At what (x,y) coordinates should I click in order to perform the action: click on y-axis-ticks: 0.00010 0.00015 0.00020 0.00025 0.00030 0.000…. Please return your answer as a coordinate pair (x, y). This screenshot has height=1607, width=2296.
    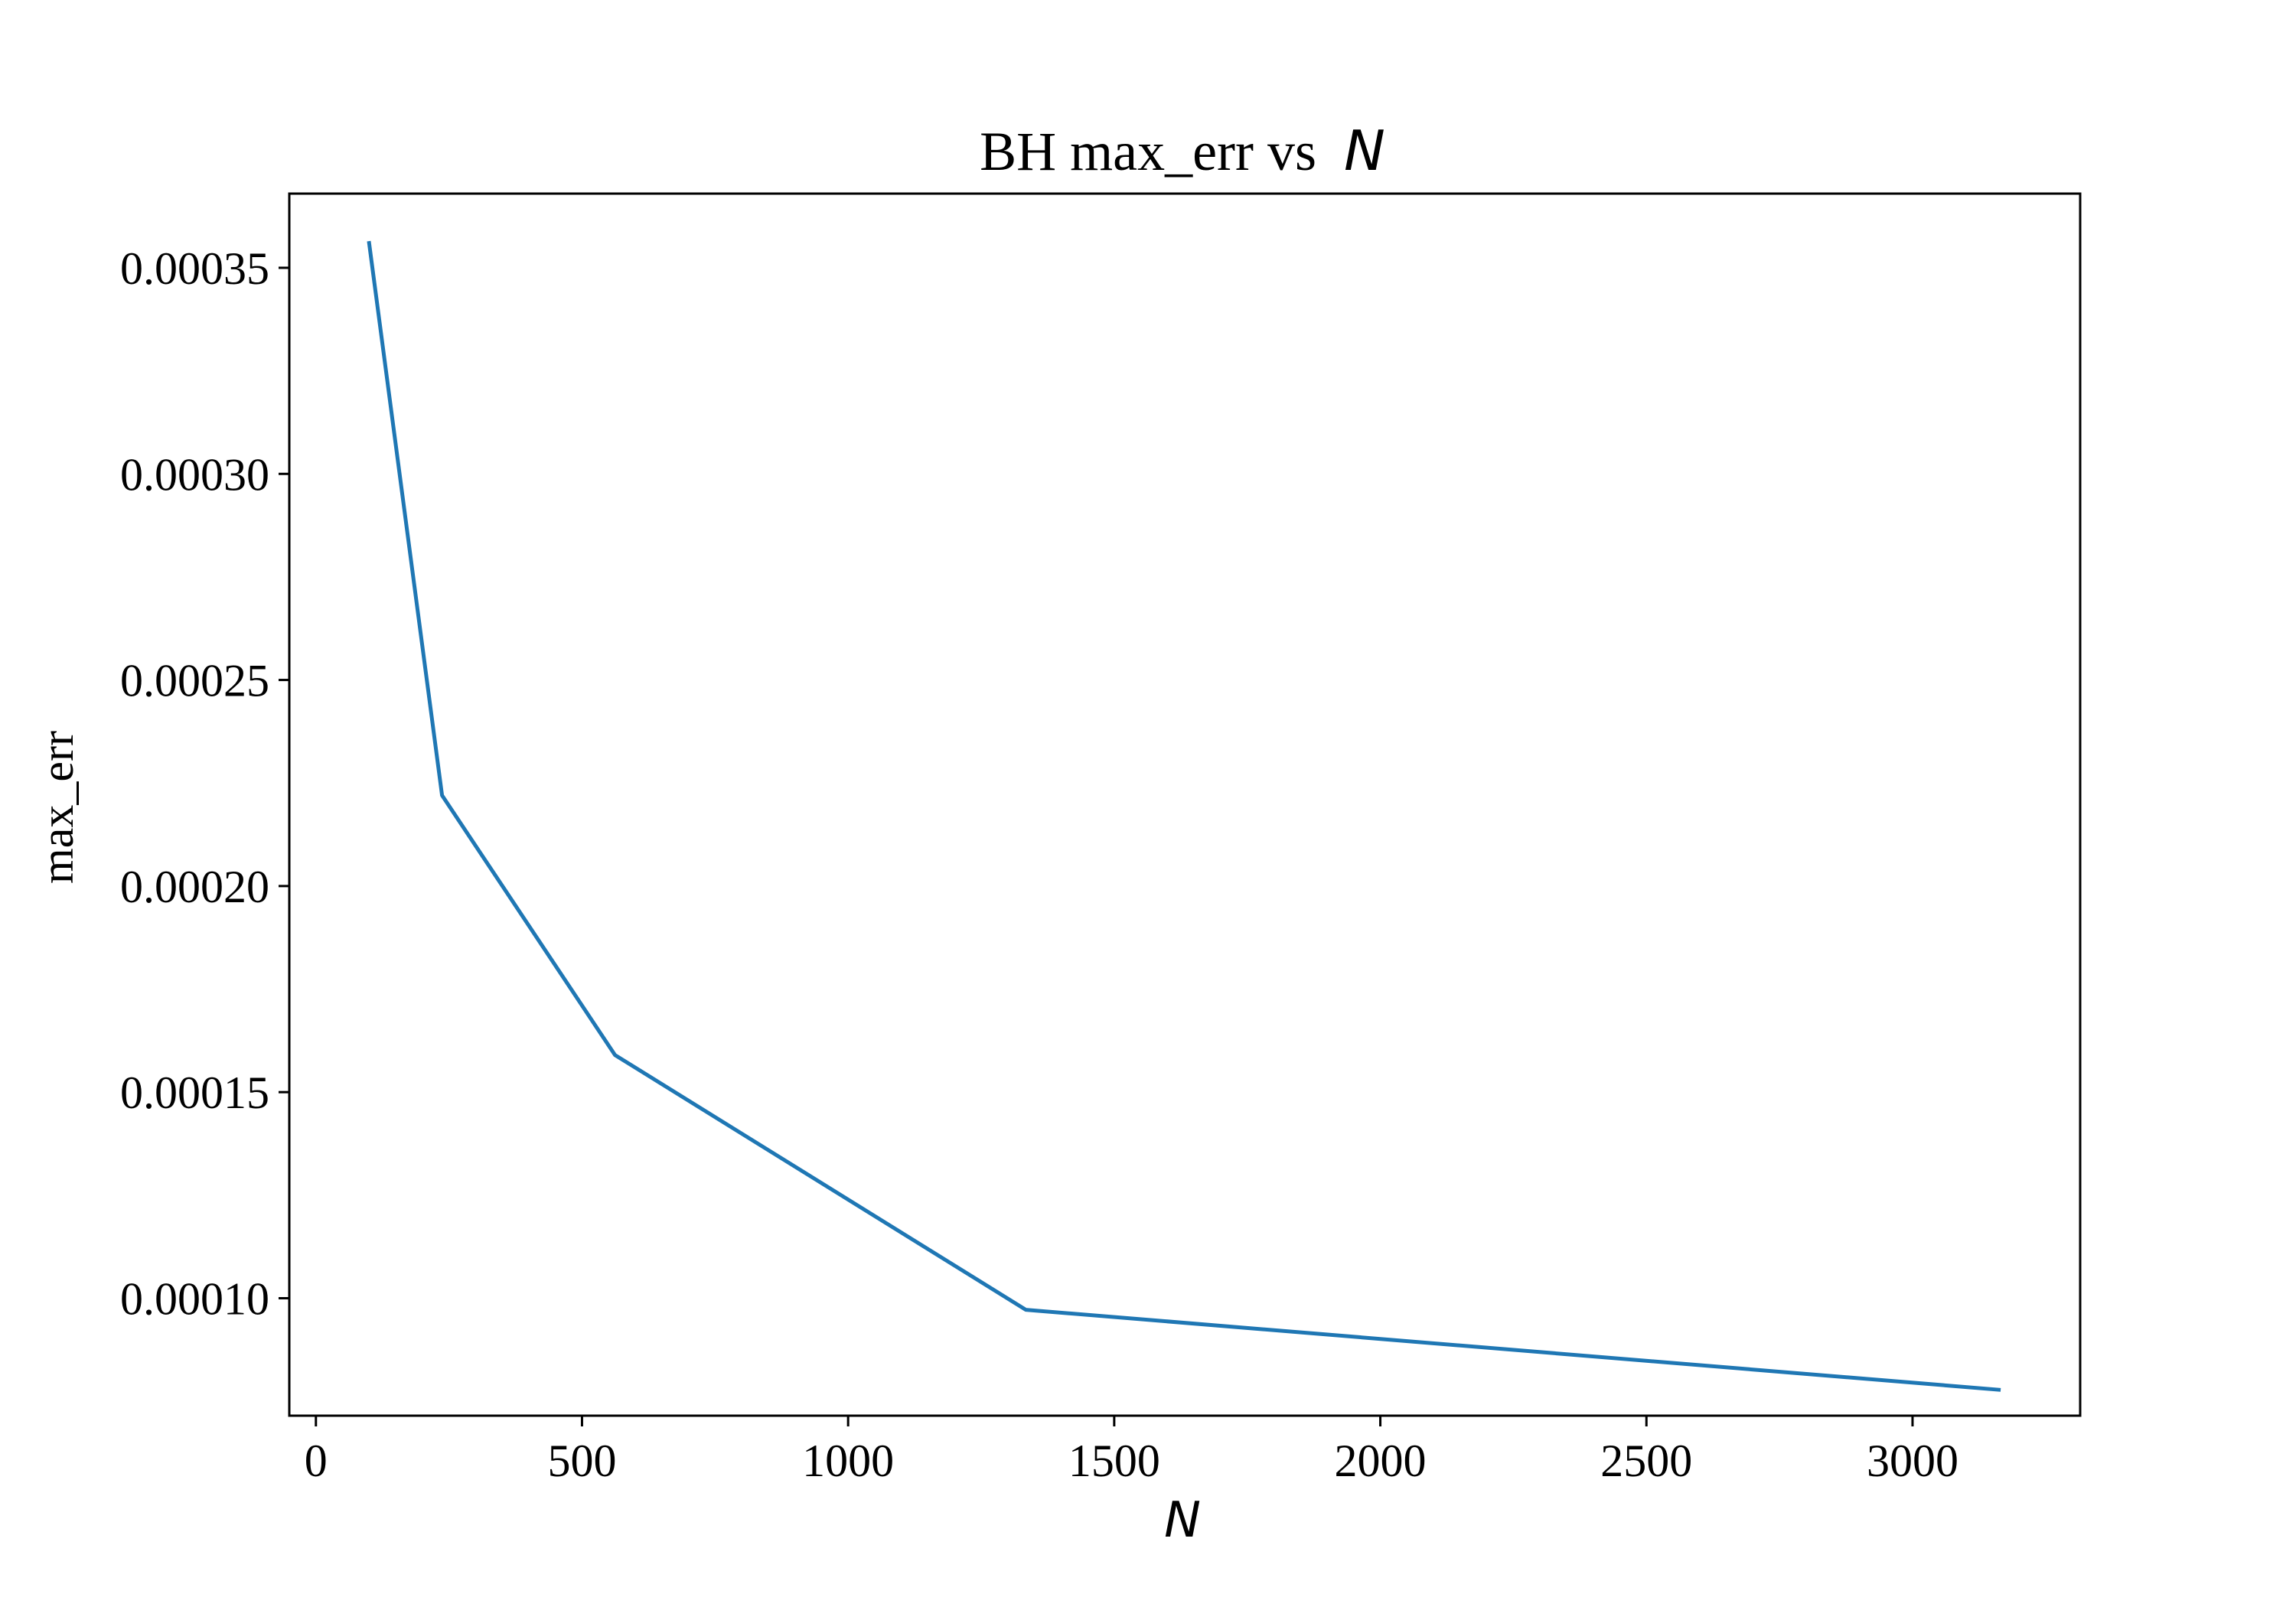
    Looking at the image, I should click on (204, 783).